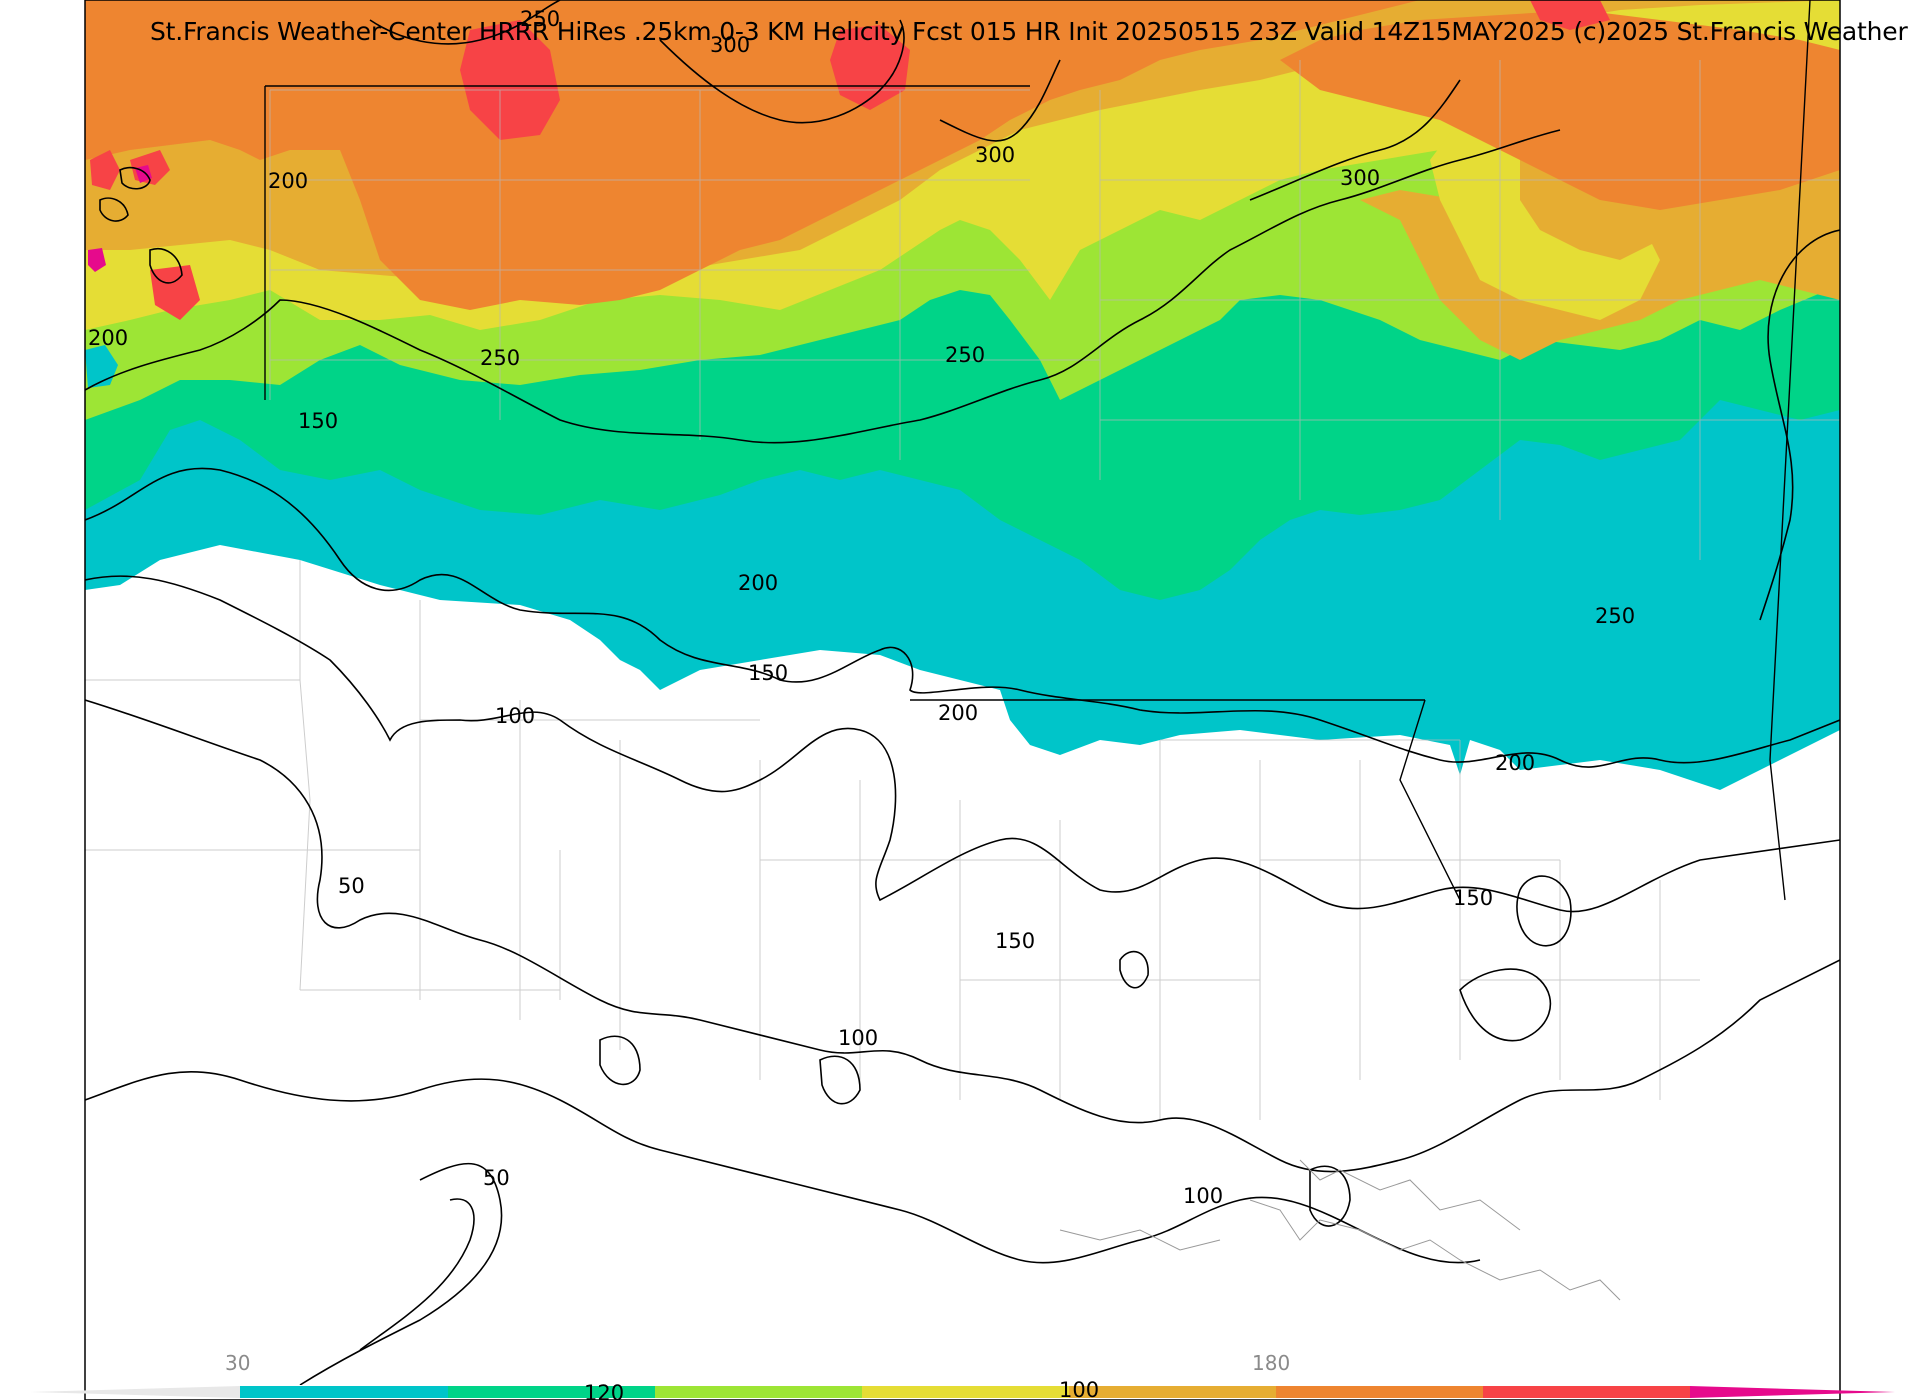 This screenshot has width=1920, height=1400. What do you see at coordinates (1586, 1392) in the screenshot?
I see `colorbar-swatch-red` at bounding box center [1586, 1392].